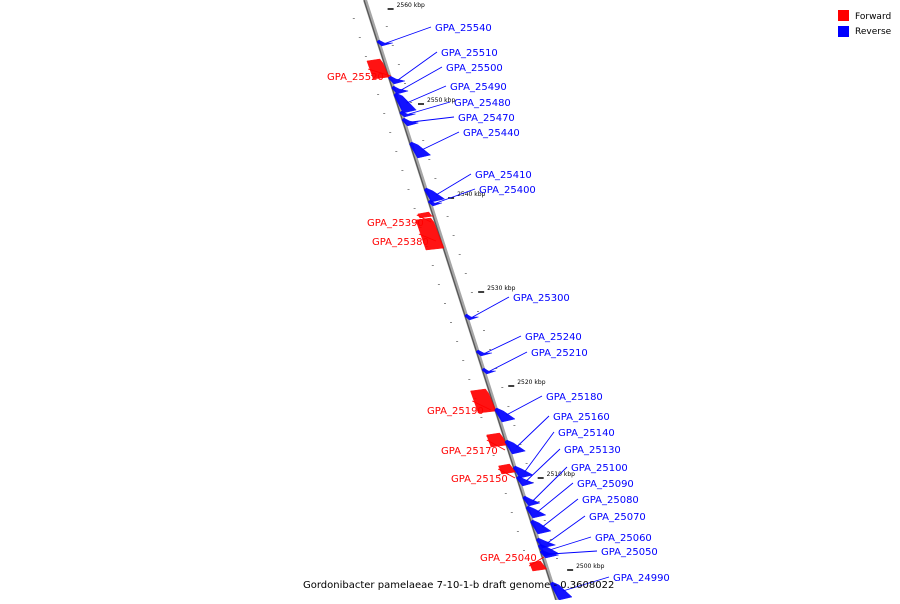 The width and height of the screenshot is (900, 604). Describe the element at coordinates (599, 468) in the screenshot. I see `gene-label-gpa-25100: GPA_25100` at that location.